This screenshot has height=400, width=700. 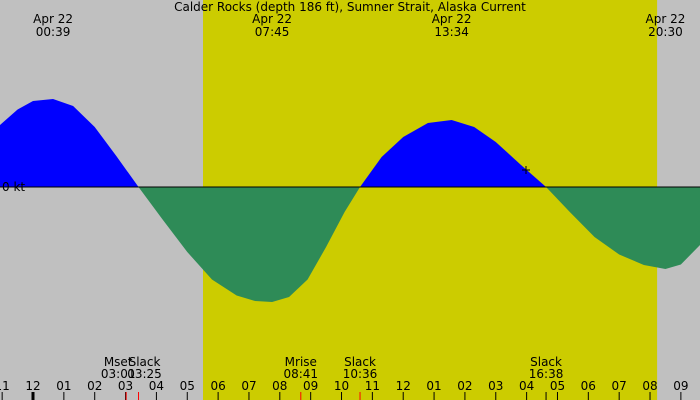 What do you see at coordinates (118, 374) in the screenshot?
I see `event-time: 03:01` at bounding box center [118, 374].